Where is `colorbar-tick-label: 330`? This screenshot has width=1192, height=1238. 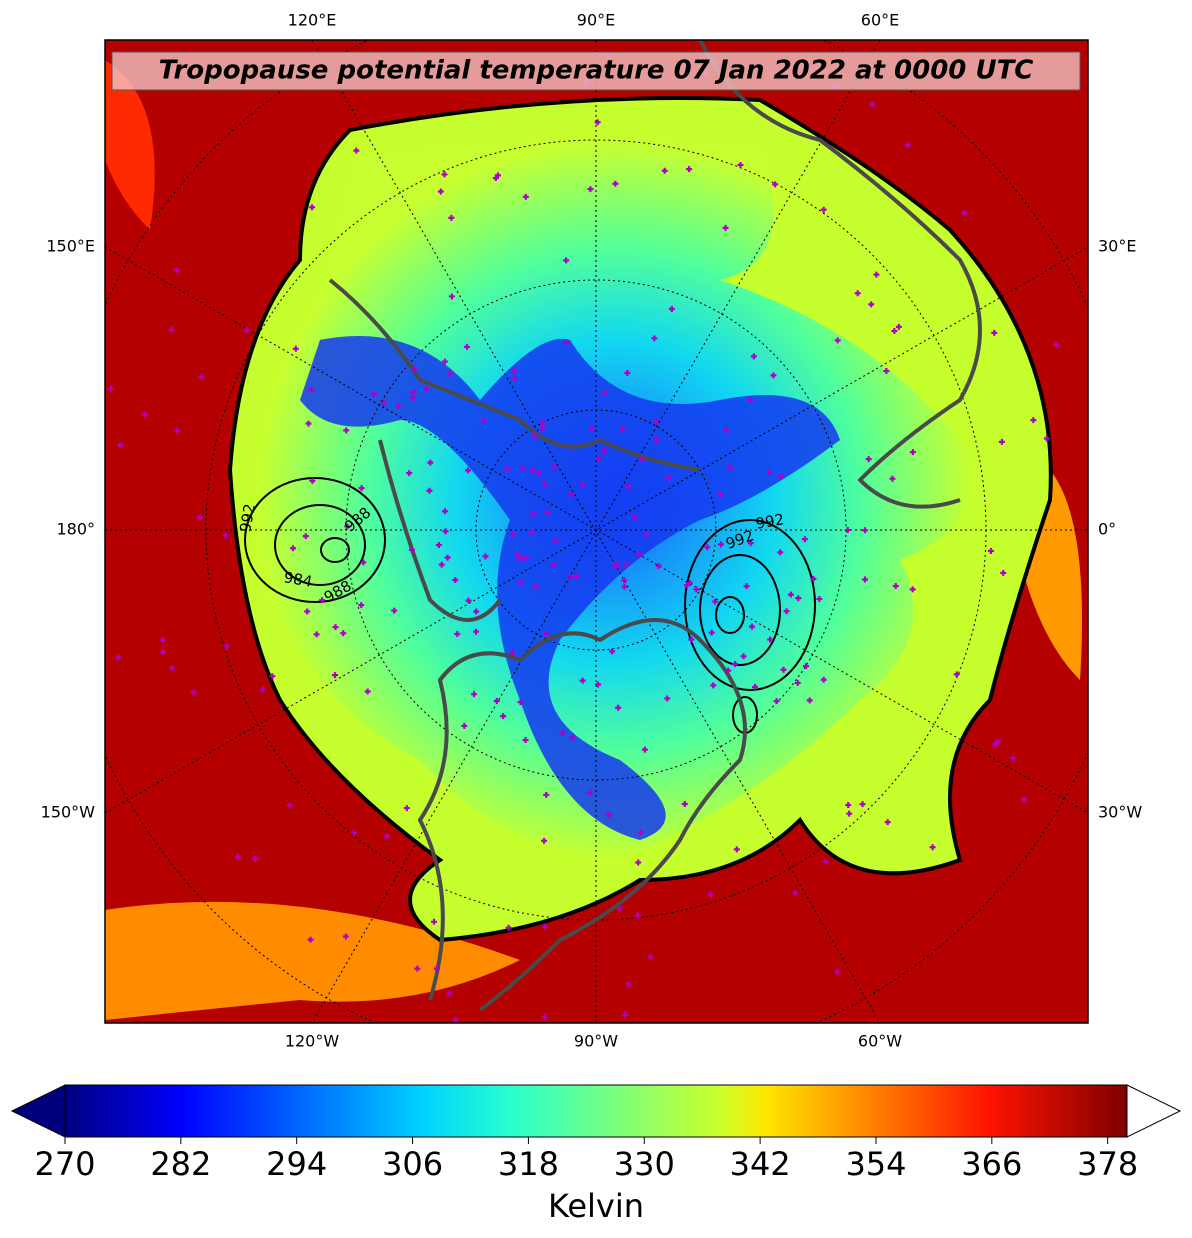 colorbar-tick-label: 330 is located at coordinates (644, 1164).